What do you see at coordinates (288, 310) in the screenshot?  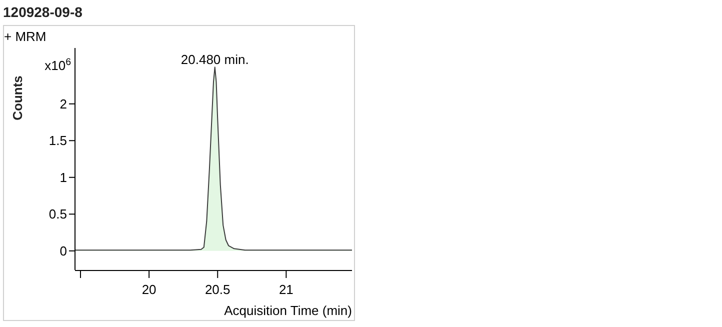 I see `x-axis-title: Acquisition Time (min)` at bounding box center [288, 310].